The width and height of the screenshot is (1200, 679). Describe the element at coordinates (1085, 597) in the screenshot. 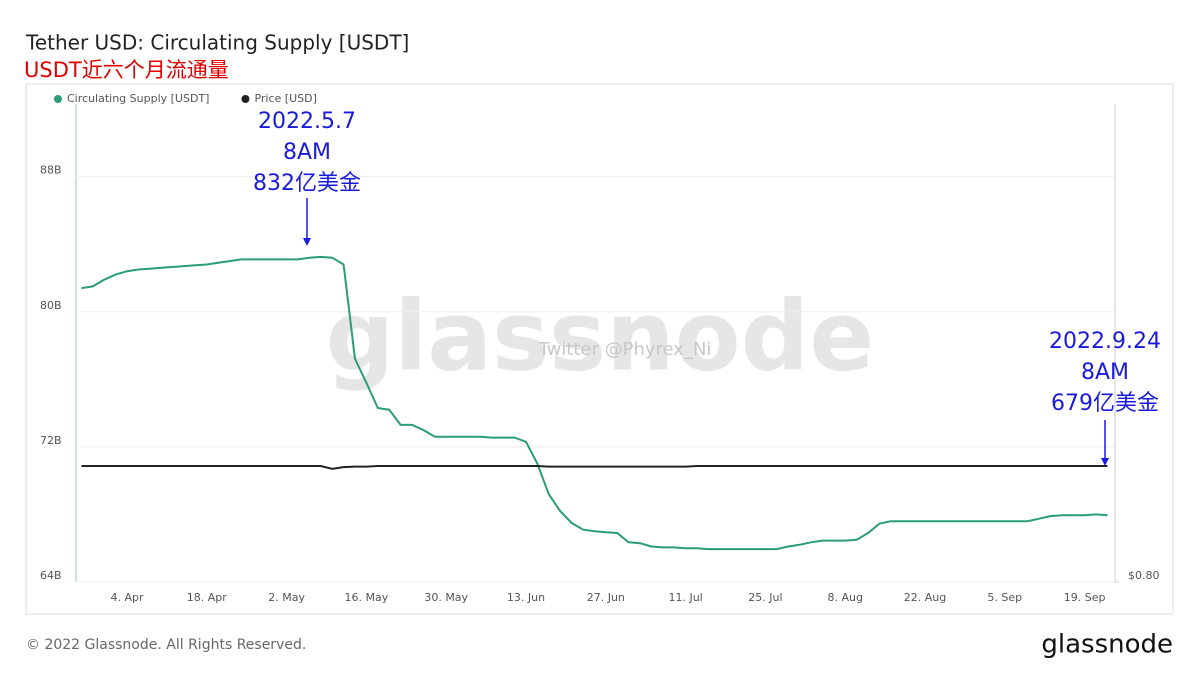

I see `x-tick-label: 19. Sep` at that location.